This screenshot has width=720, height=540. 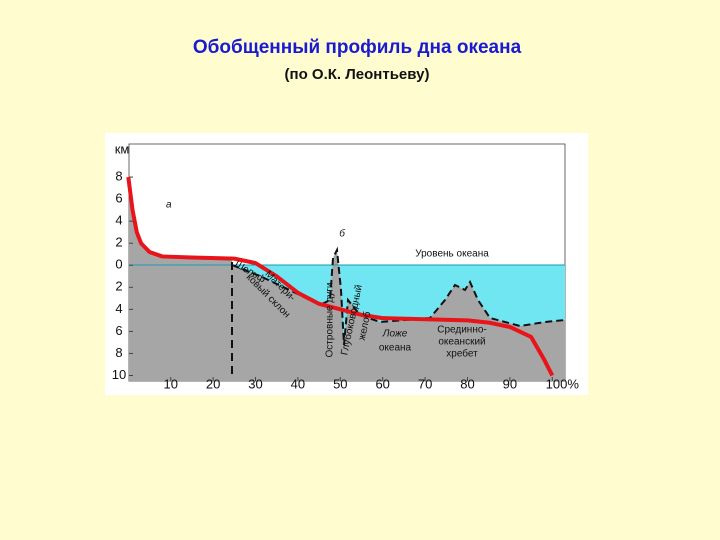 What do you see at coordinates (395, 348) in the screenshot?
I see `annotation: океана` at bounding box center [395, 348].